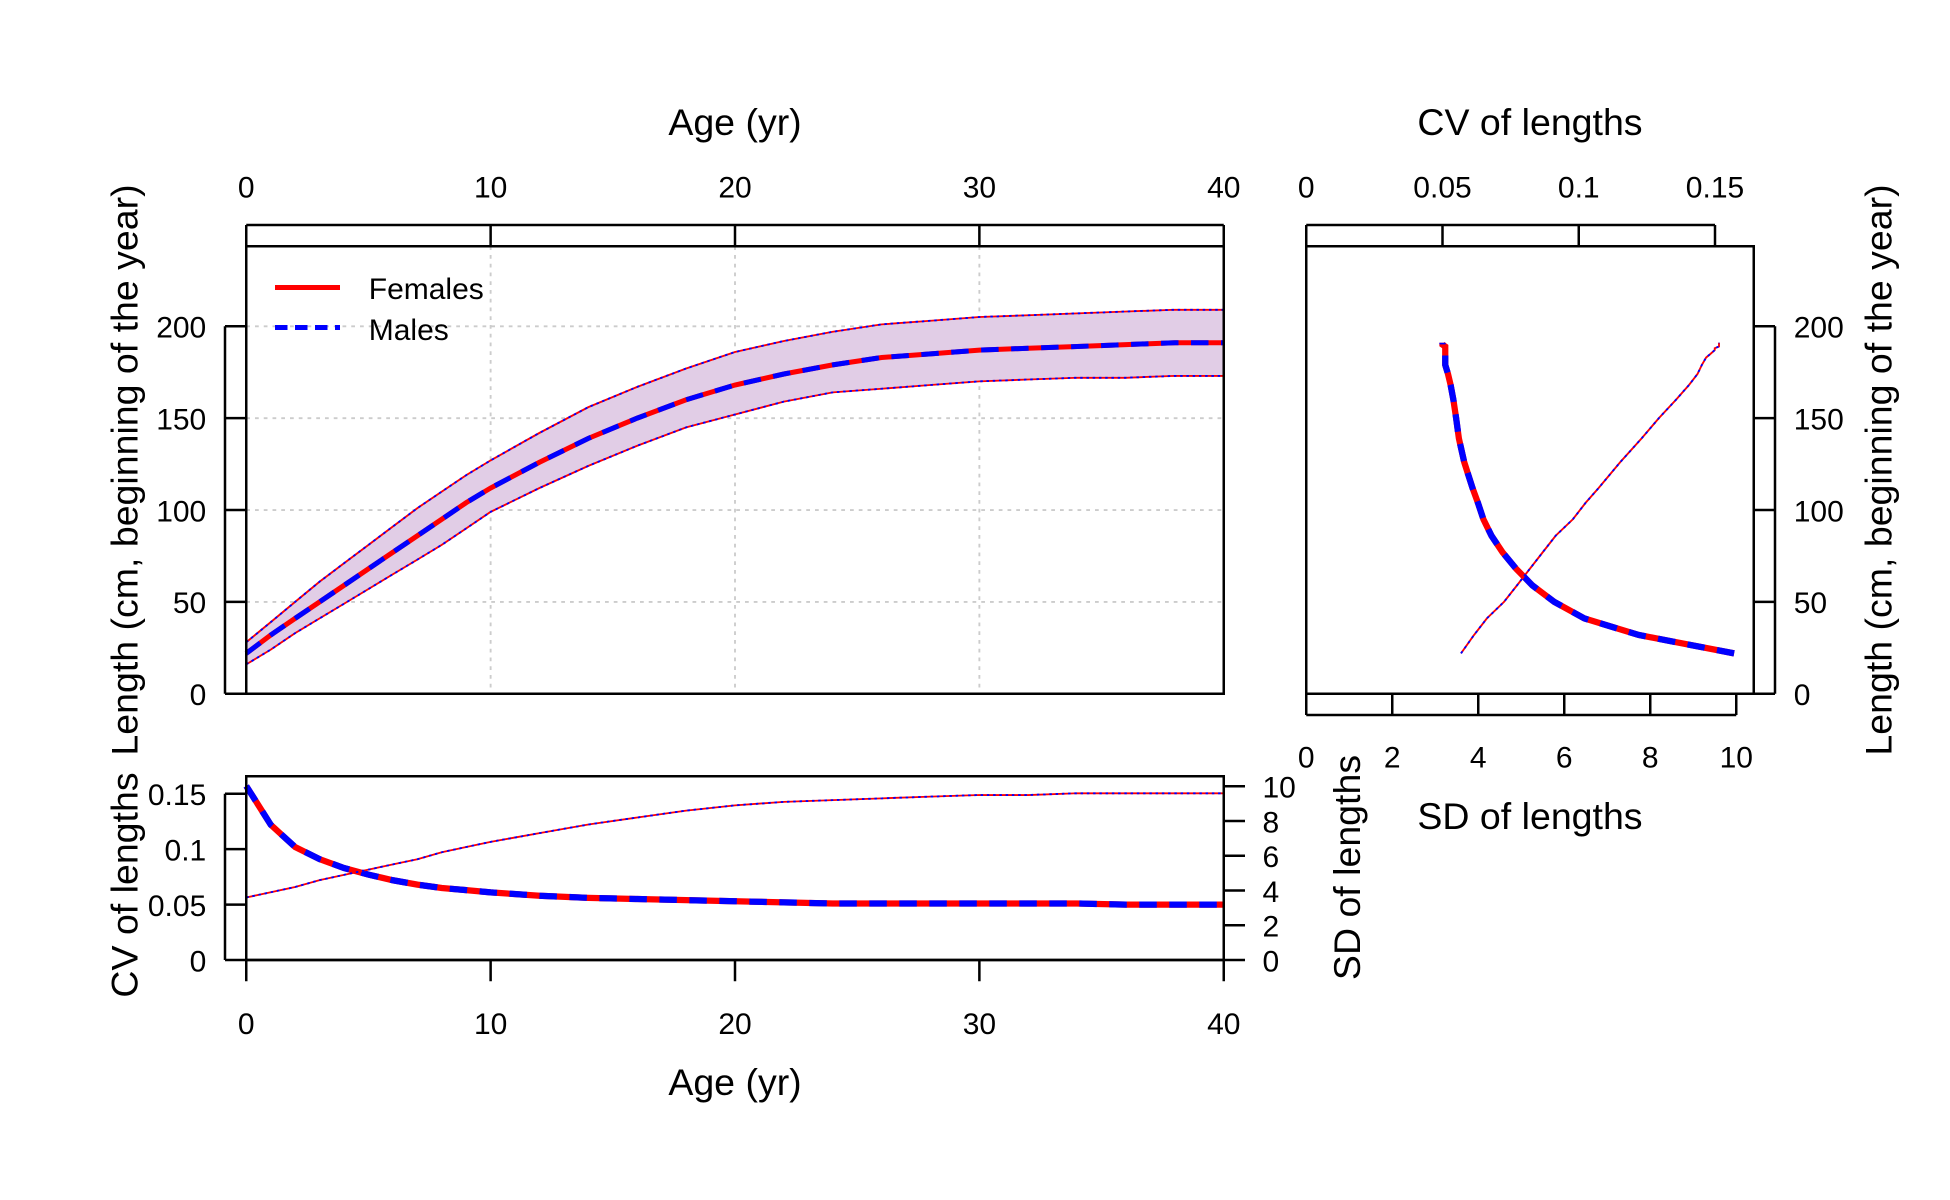  What do you see at coordinates (1223, 1024) in the screenshot?
I see `bottom-x-tick-label: 40` at bounding box center [1223, 1024].